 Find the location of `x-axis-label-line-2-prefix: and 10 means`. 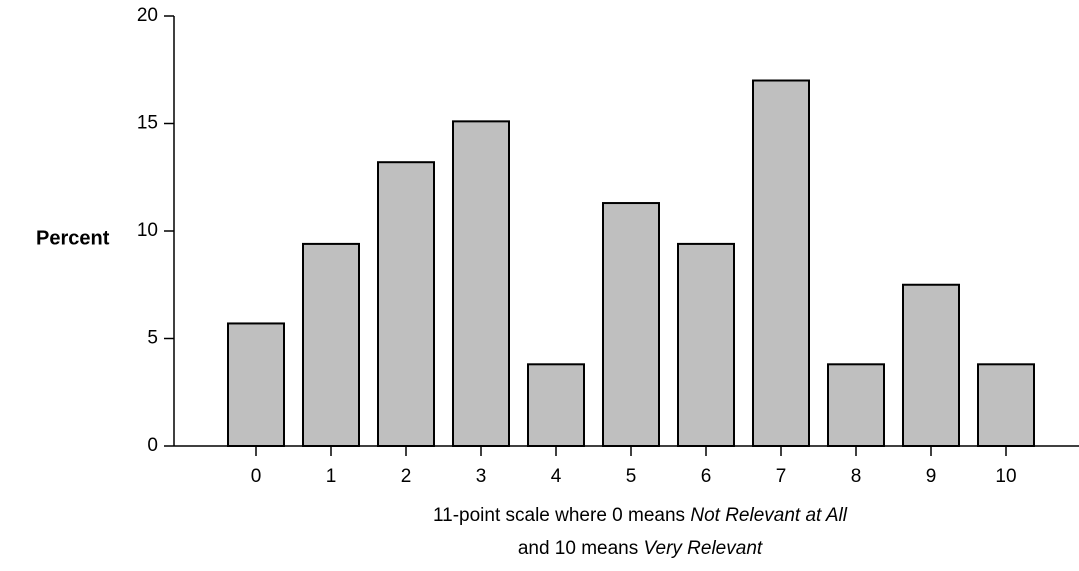

x-axis-label-line-2-prefix: and 10 means is located at coordinates (581, 548).